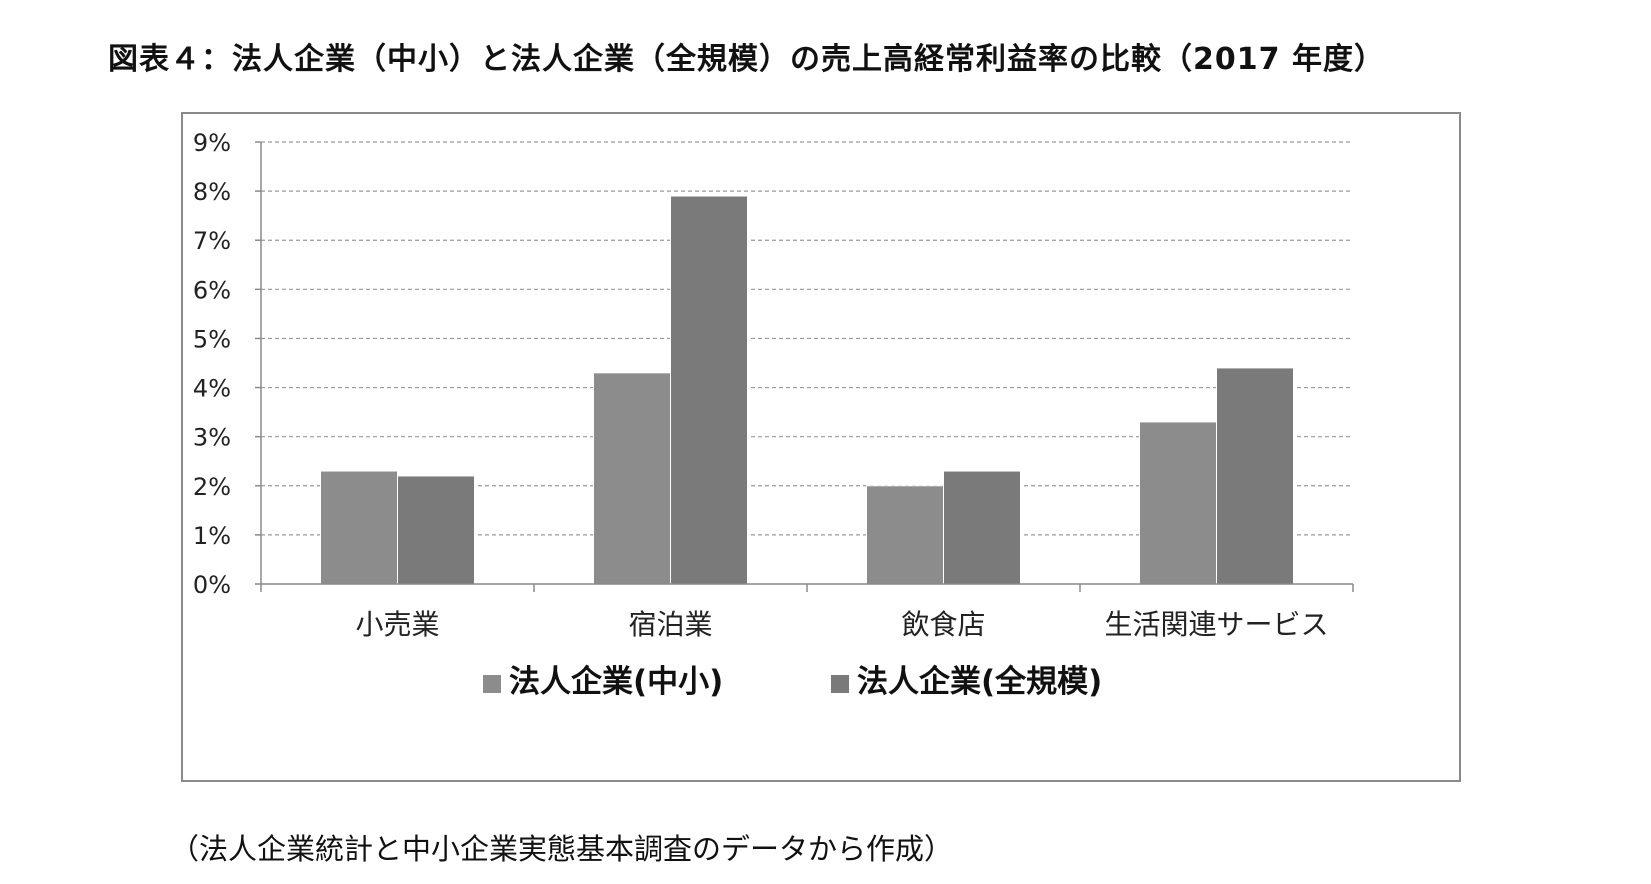 The width and height of the screenshot is (1651, 884). I want to click on y-tick-label: 6%, so click(212, 290).